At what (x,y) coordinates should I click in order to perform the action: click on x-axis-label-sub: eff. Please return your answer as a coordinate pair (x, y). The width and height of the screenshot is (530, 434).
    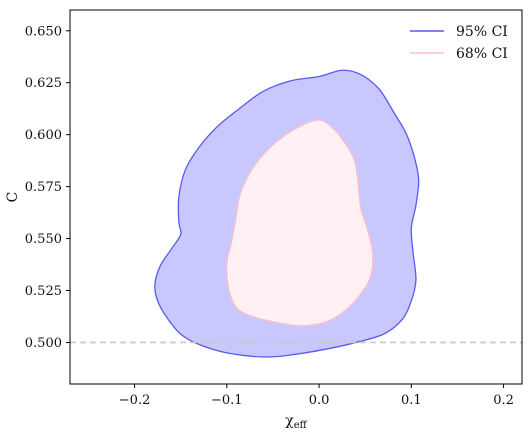
    Looking at the image, I should click on (301, 425).